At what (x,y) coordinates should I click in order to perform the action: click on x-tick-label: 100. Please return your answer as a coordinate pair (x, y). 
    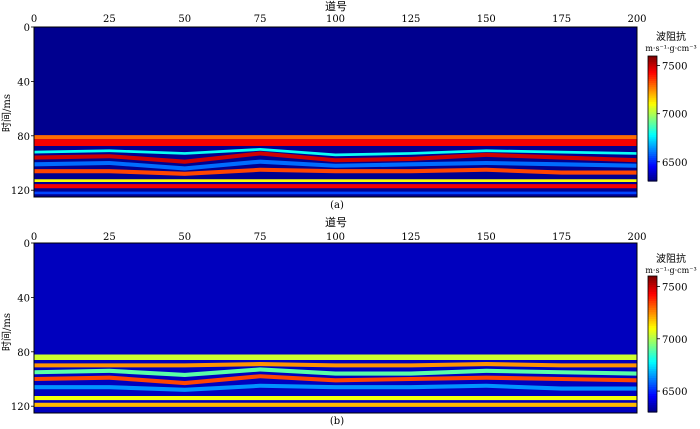
    Looking at the image, I should click on (335, 237).